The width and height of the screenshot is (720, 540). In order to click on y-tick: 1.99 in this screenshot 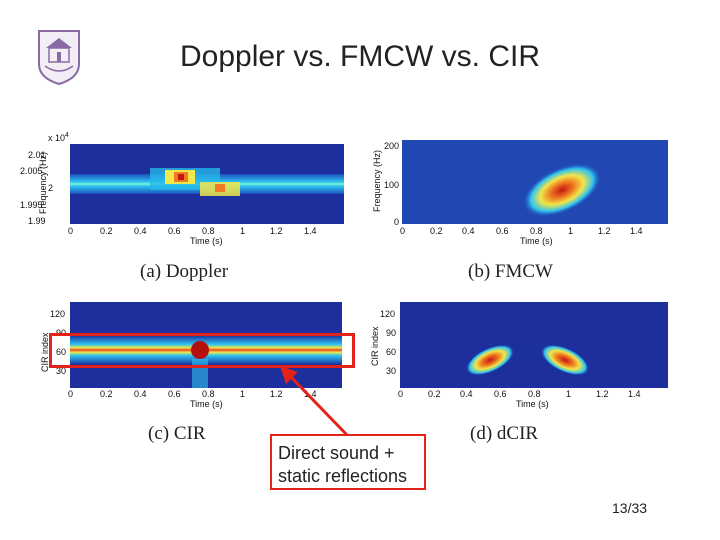, I will do `click(37, 221)`.